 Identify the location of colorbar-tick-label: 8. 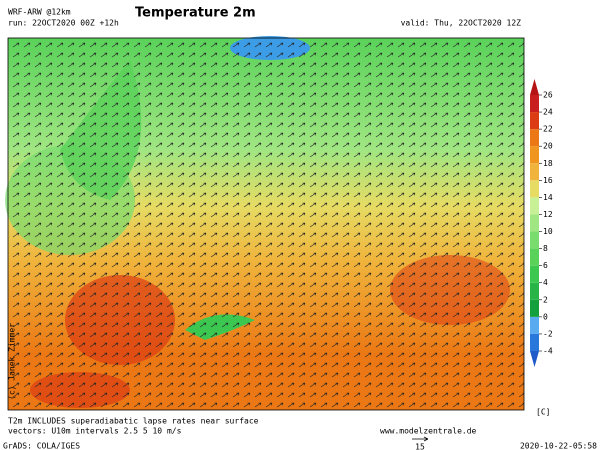
(545, 248).